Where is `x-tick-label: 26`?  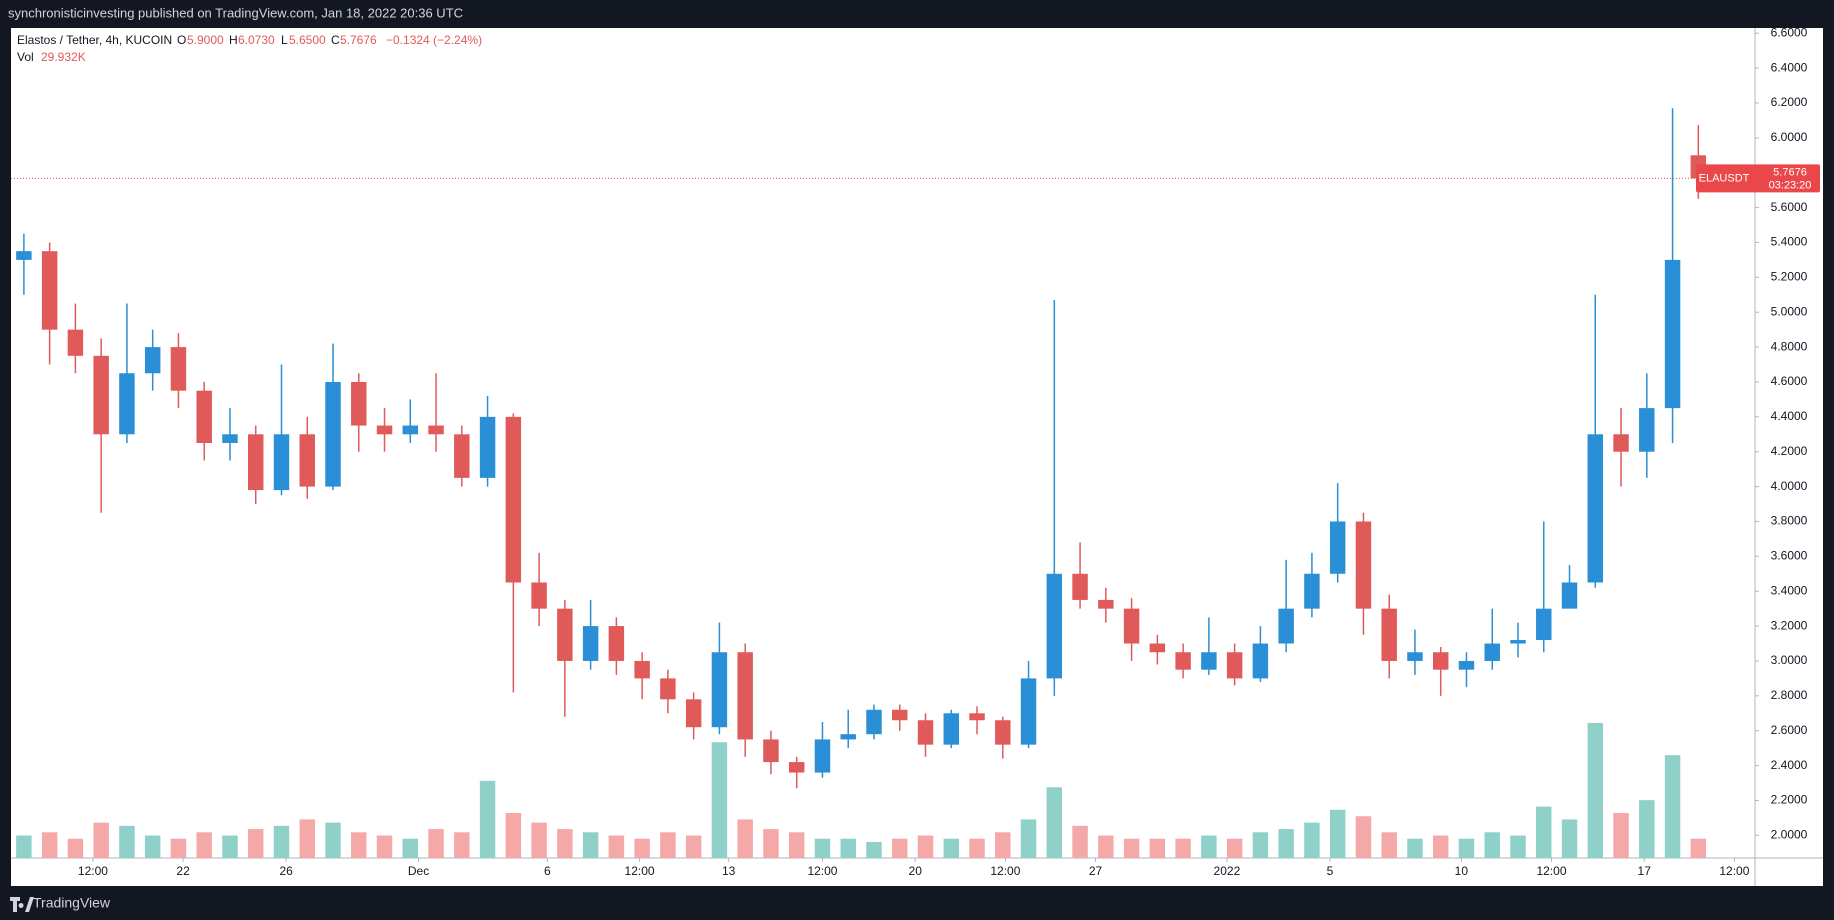
x-tick-label: 26 is located at coordinates (286, 871).